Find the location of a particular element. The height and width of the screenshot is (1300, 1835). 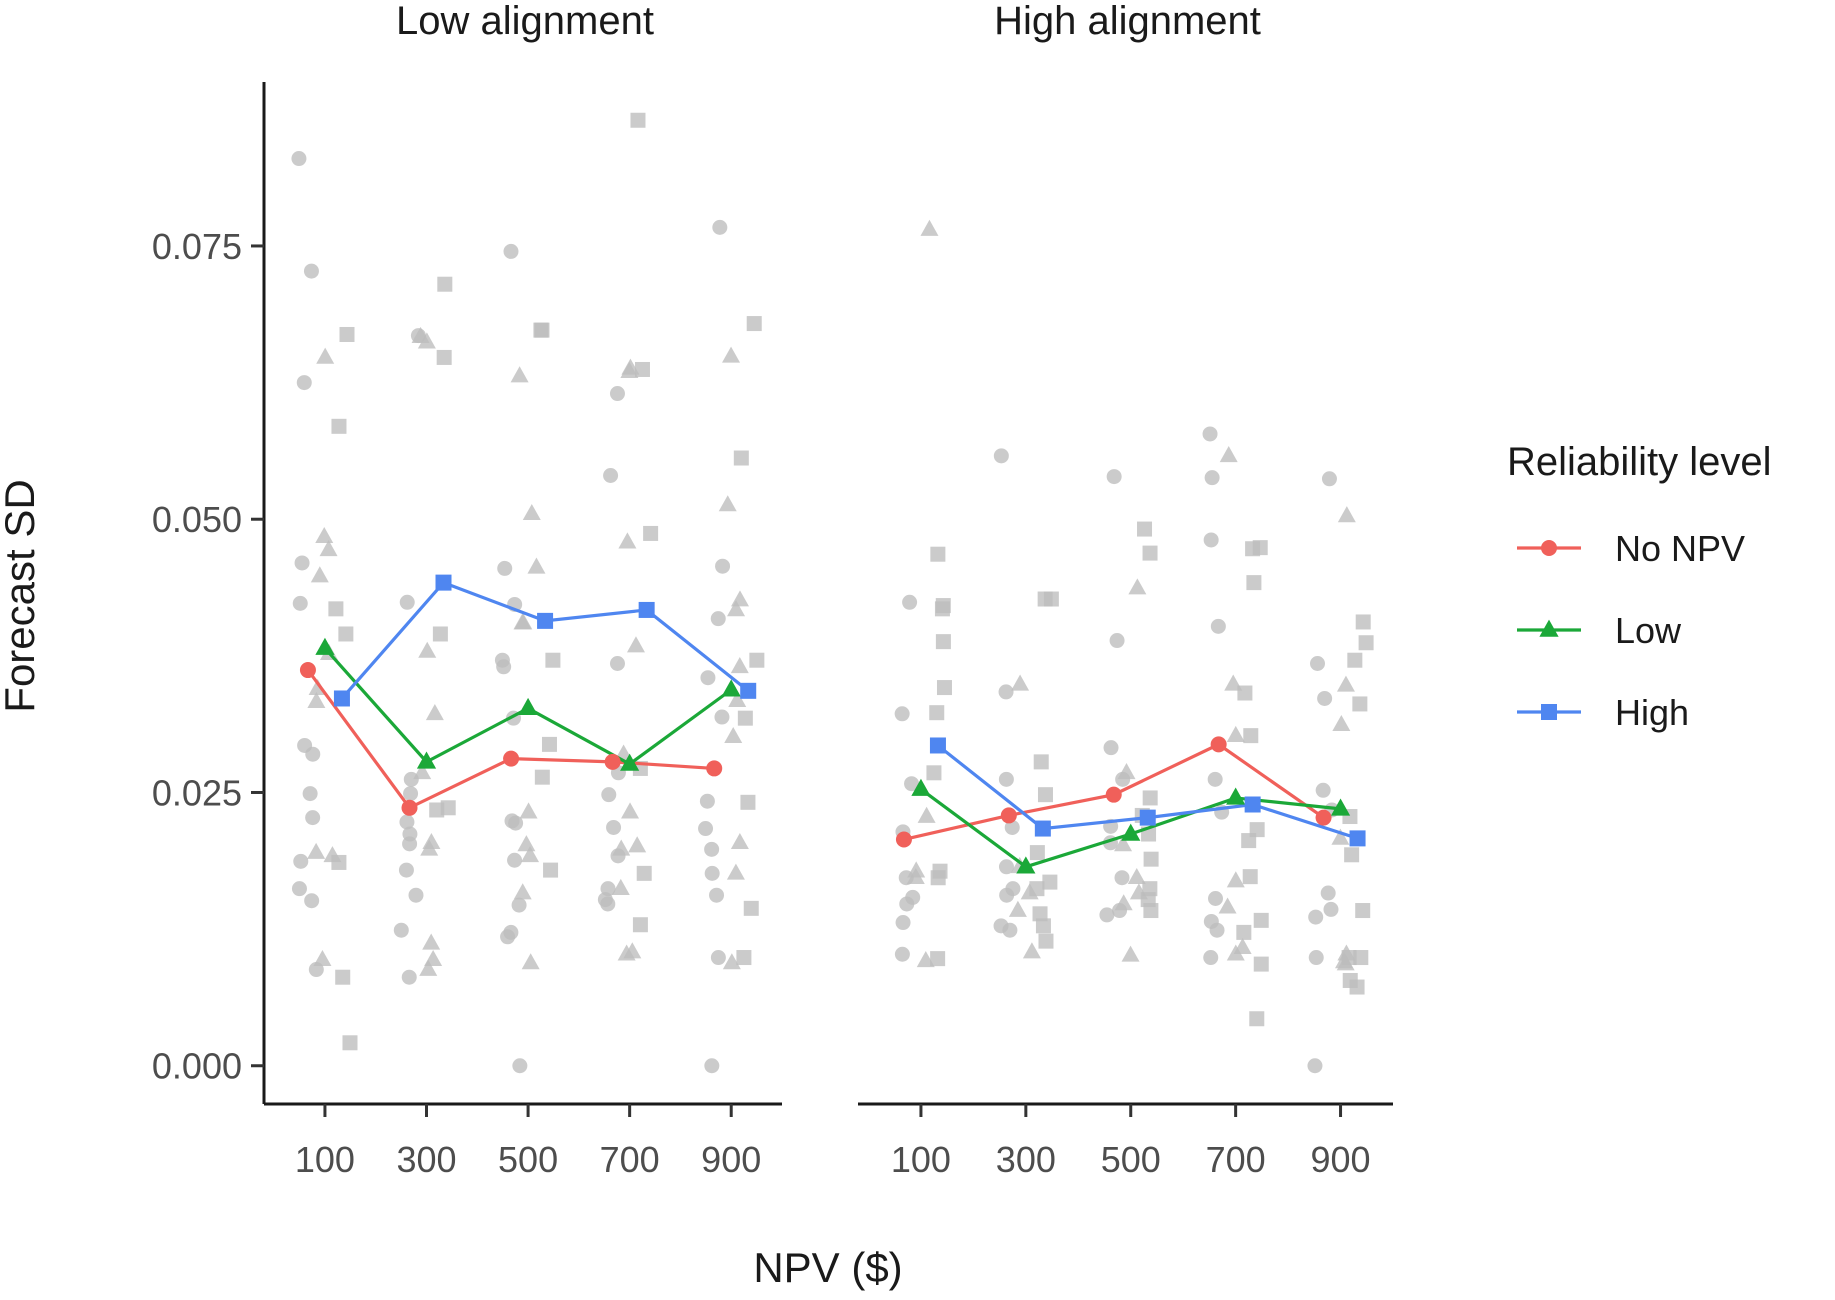

y-axis-title: Forecast SD is located at coordinates (21, 595).